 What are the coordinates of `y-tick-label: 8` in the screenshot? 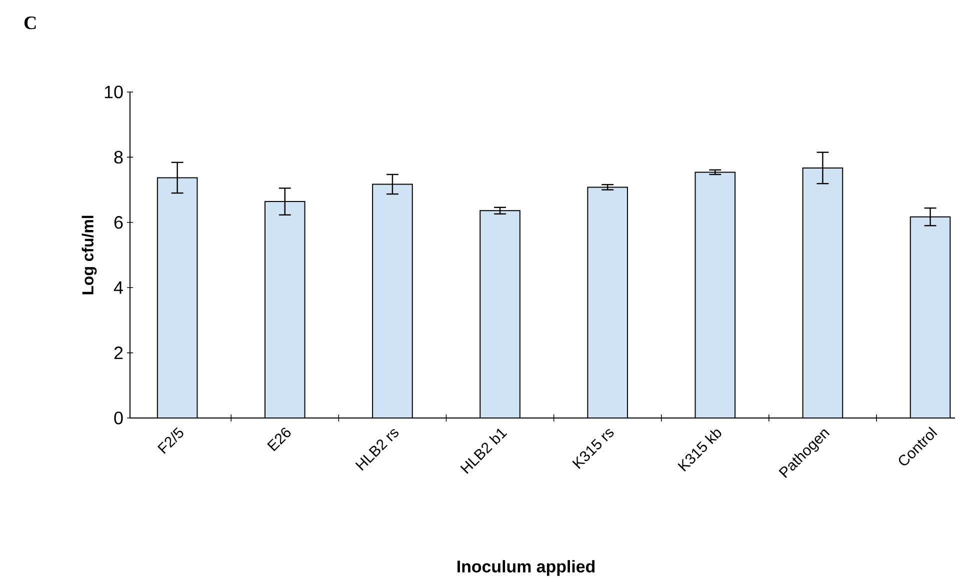 It's located at (118, 157).